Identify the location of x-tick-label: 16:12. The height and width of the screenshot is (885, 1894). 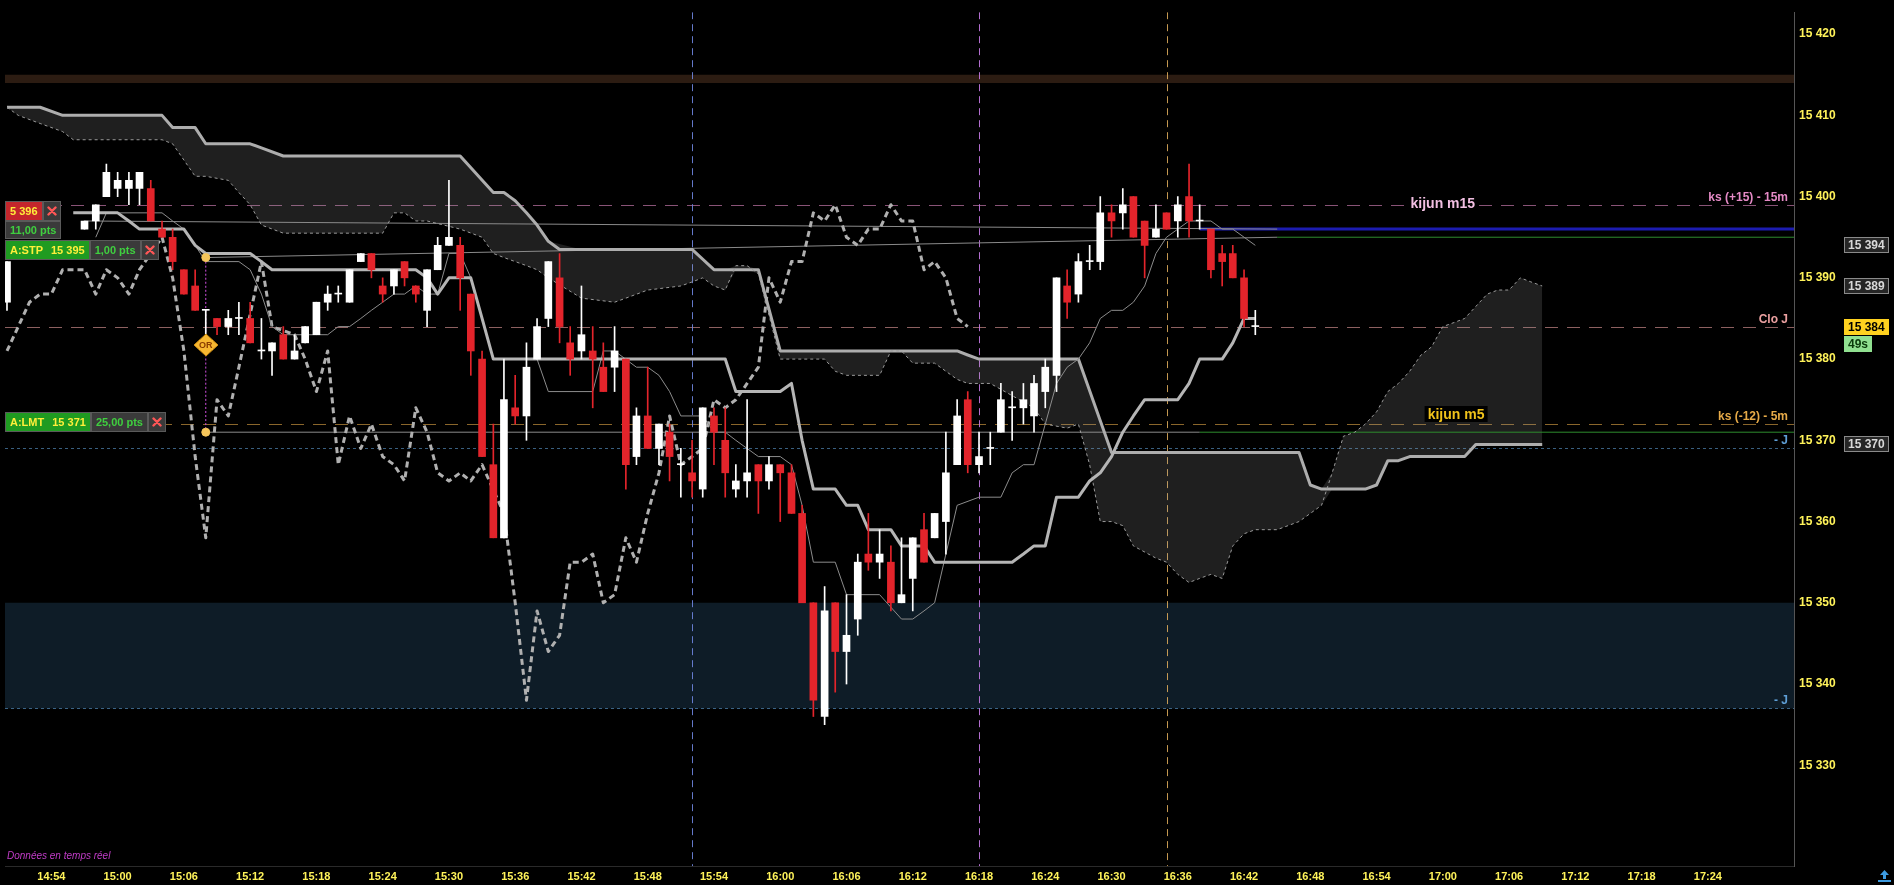
(912, 875).